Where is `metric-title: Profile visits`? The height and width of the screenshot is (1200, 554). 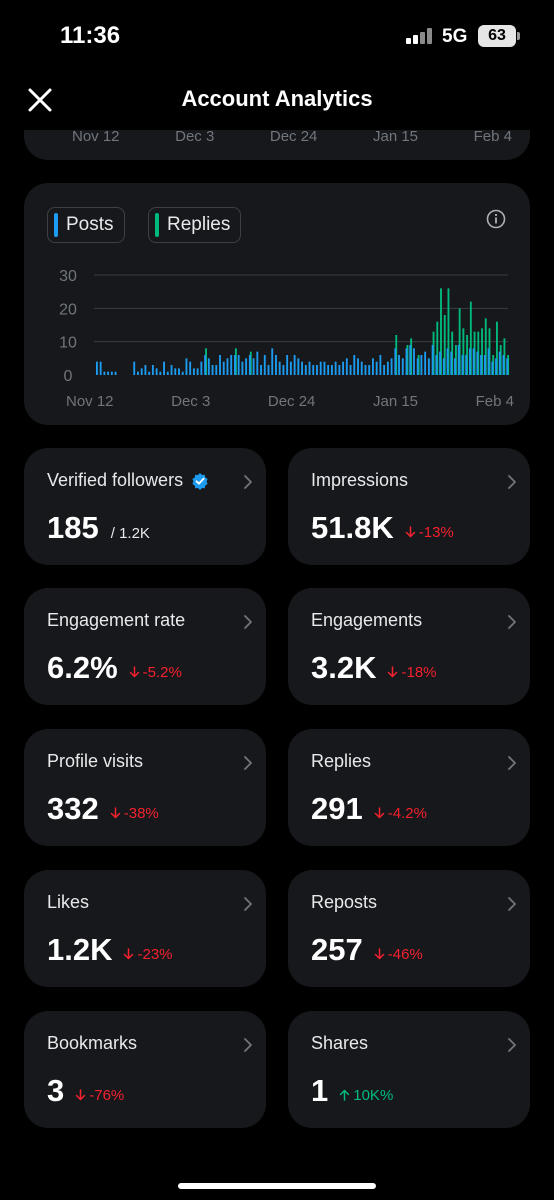
metric-title: Profile visits is located at coordinates (95, 761).